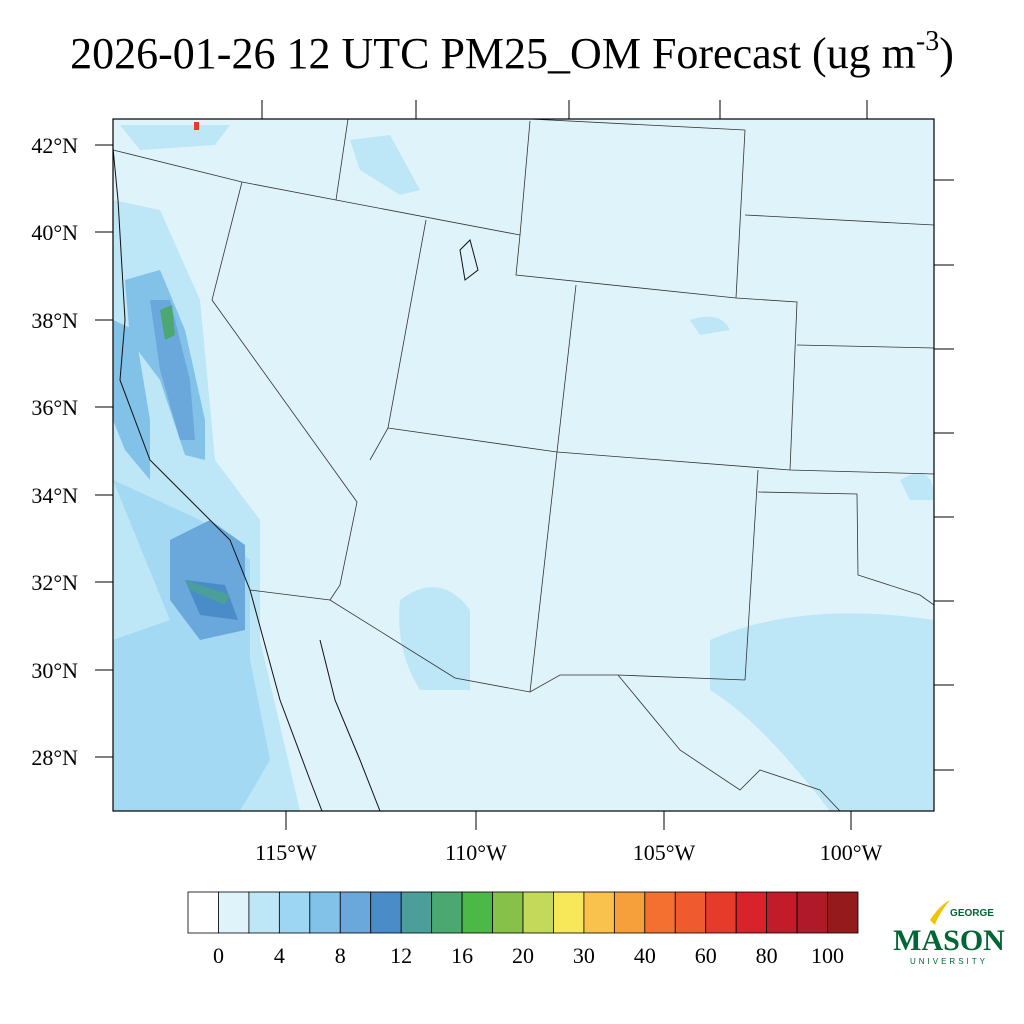 The width and height of the screenshot is (1024, 1024). What do you see at coordinates (664, 852) in the screenshot?
I see `lon-label: 105°W` at bounding box center [664, 852].